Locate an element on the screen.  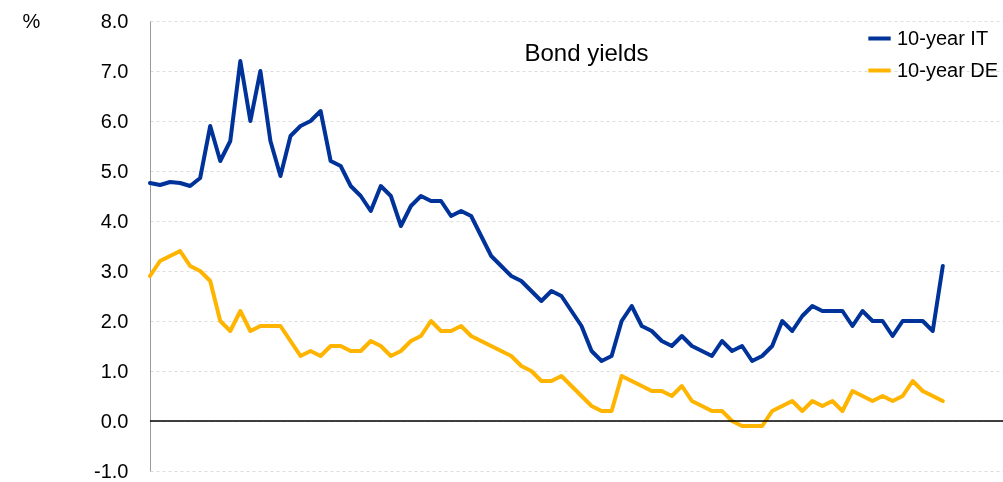
y-tick-label: 5.0 is located at coordinates (114, 170).